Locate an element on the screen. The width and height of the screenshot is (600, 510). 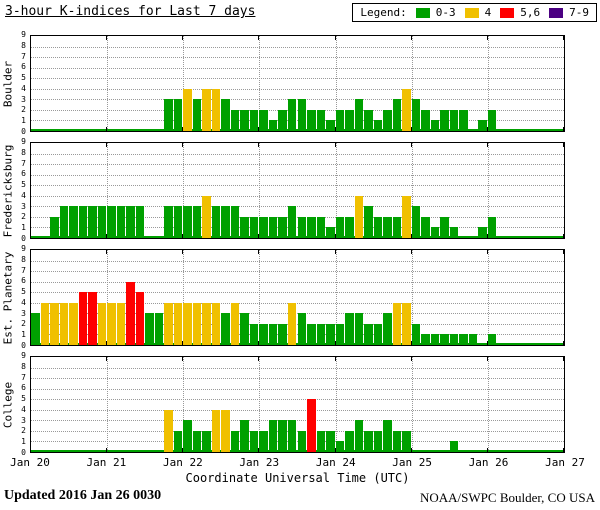
y-tick-label: 0 is located at coordinates (23, 452).